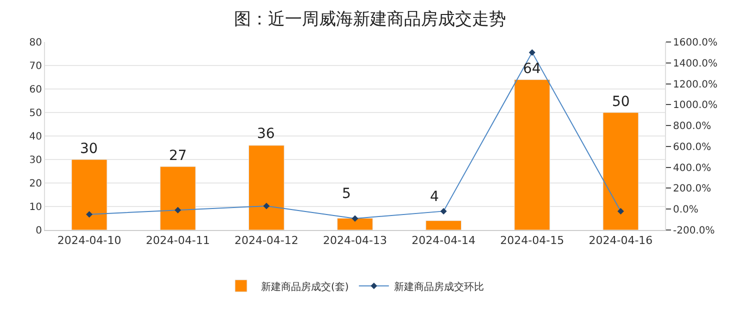 This screenshot has height=312, width=740. What do you see at coordinates (35, 207) in the screenshot?
I see `y-tick-label: 10` at bounding box center [35, 207].